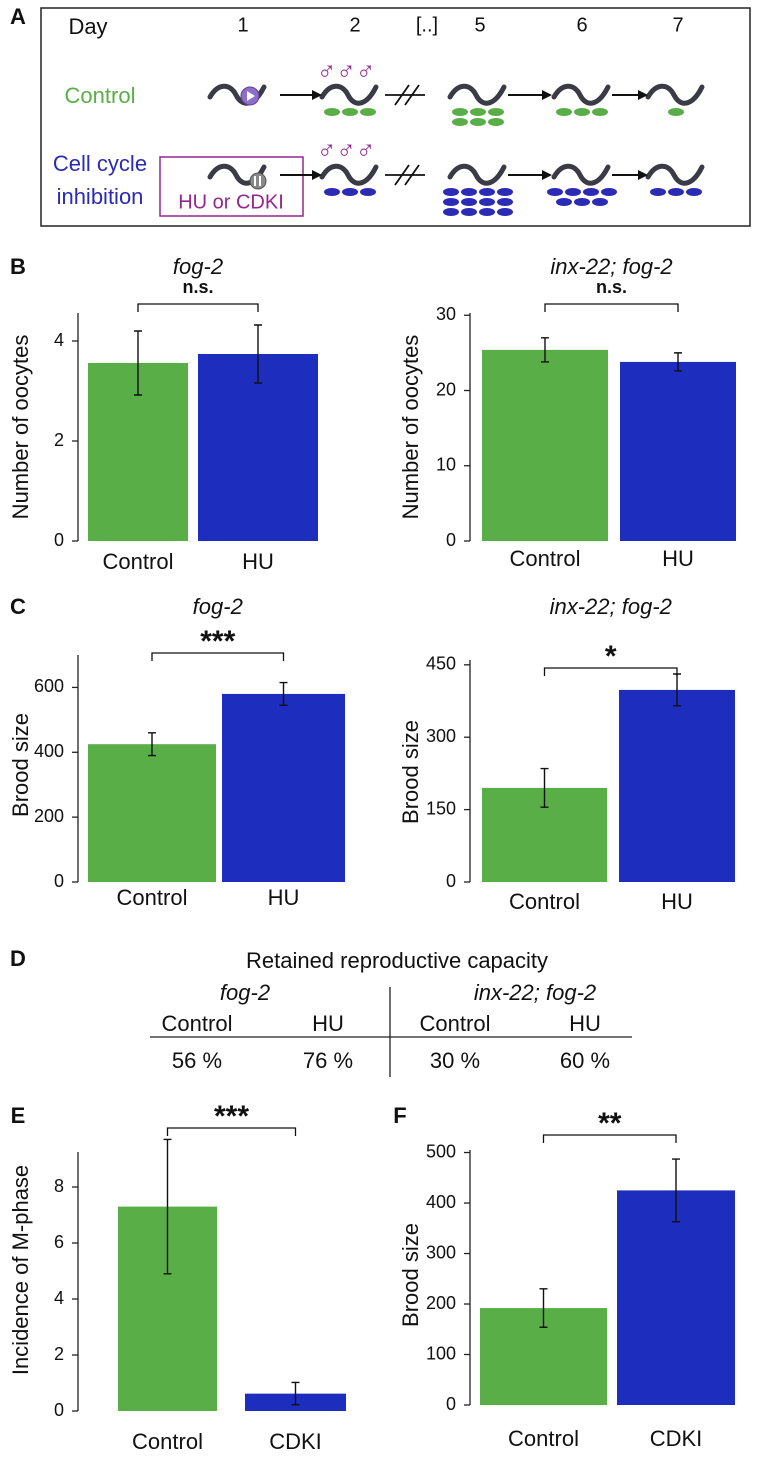 This screenshot has height=1459, width=759. Describe the element at coordinates (446, 389) in the screenshot. I see `y-tick-label: 20` at that location.